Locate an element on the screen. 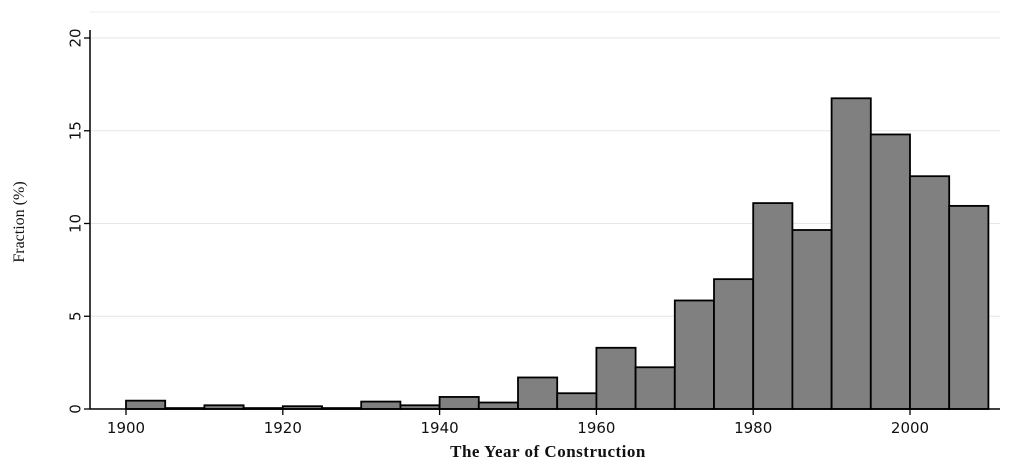 The image size is (1019, 460). x-tick-label-1920: 1920 is located at coordinates (283, 428).